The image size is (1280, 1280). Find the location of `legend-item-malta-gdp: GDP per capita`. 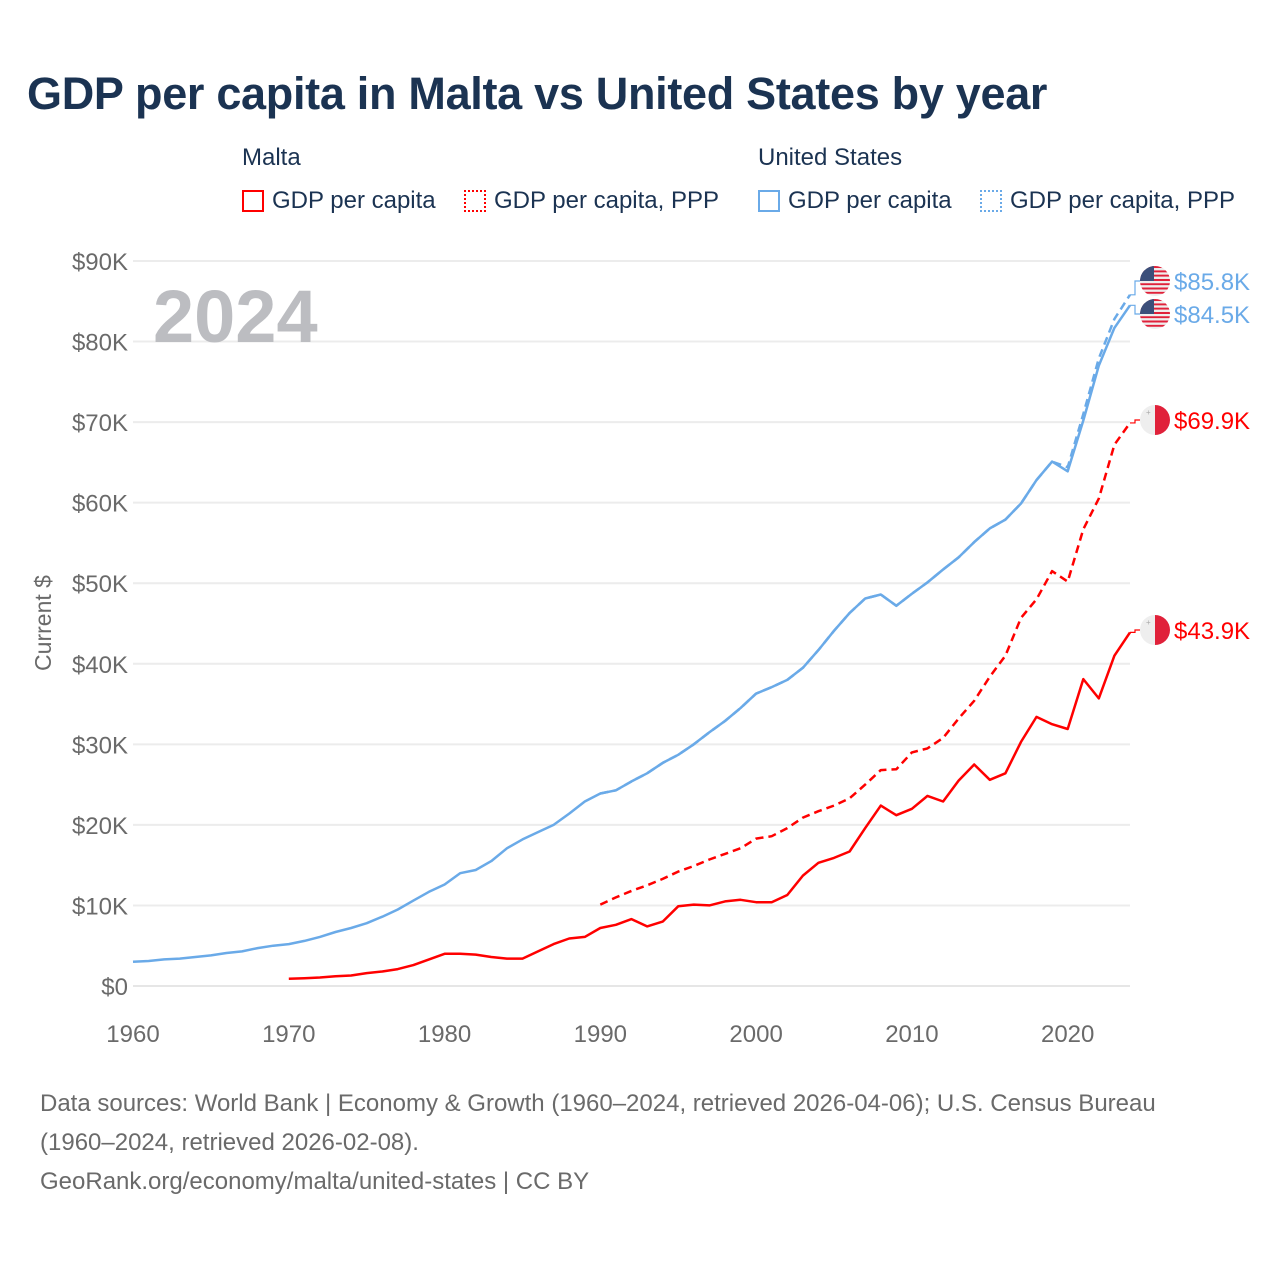

legend-item-malta-gdp: GDP per capita is located at coordinates (339, 201).